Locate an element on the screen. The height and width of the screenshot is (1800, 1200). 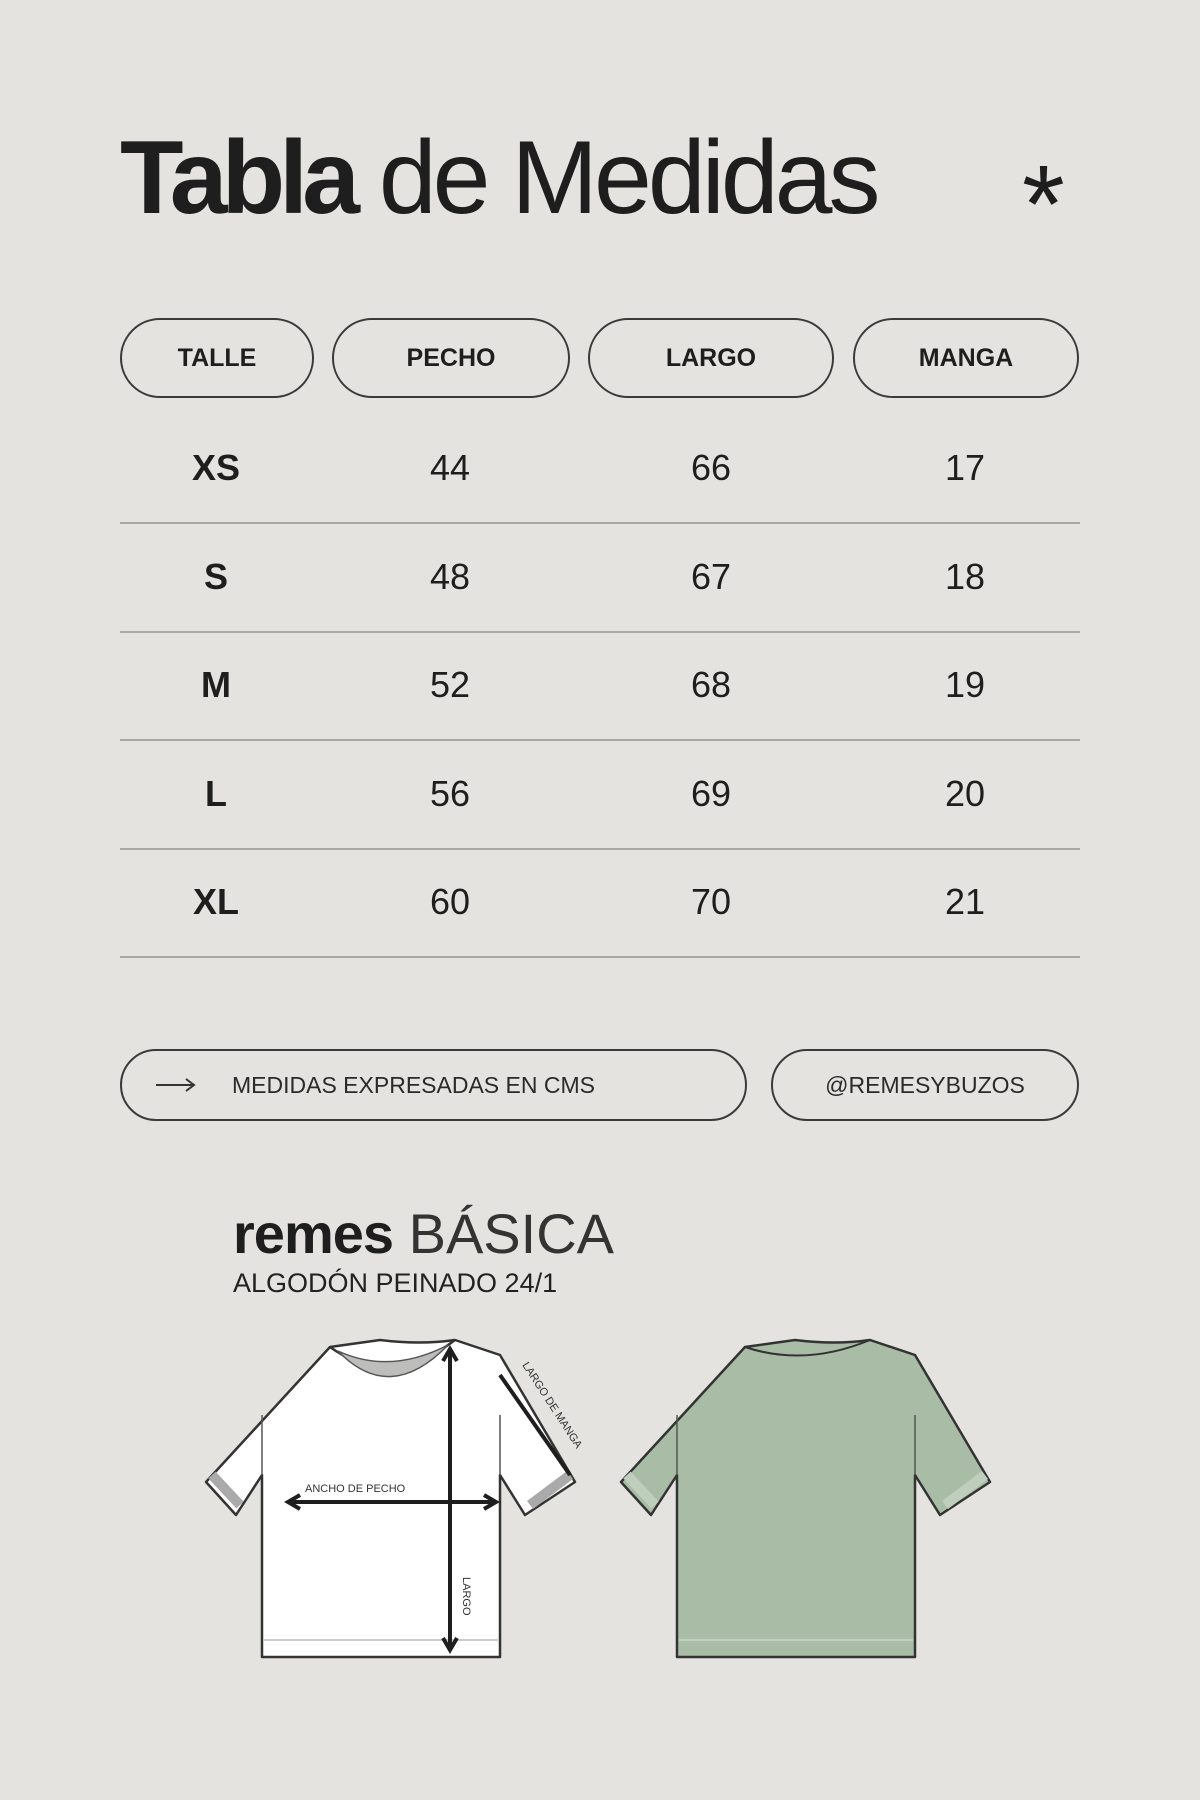
title-bold: Tabla is located at coordinates (240, 178).